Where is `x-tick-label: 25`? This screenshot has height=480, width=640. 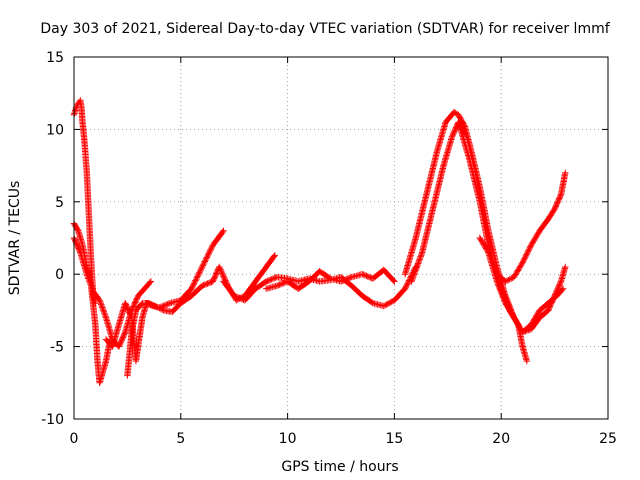 x-tick-label: 25 is located at coordinates (608, 439).